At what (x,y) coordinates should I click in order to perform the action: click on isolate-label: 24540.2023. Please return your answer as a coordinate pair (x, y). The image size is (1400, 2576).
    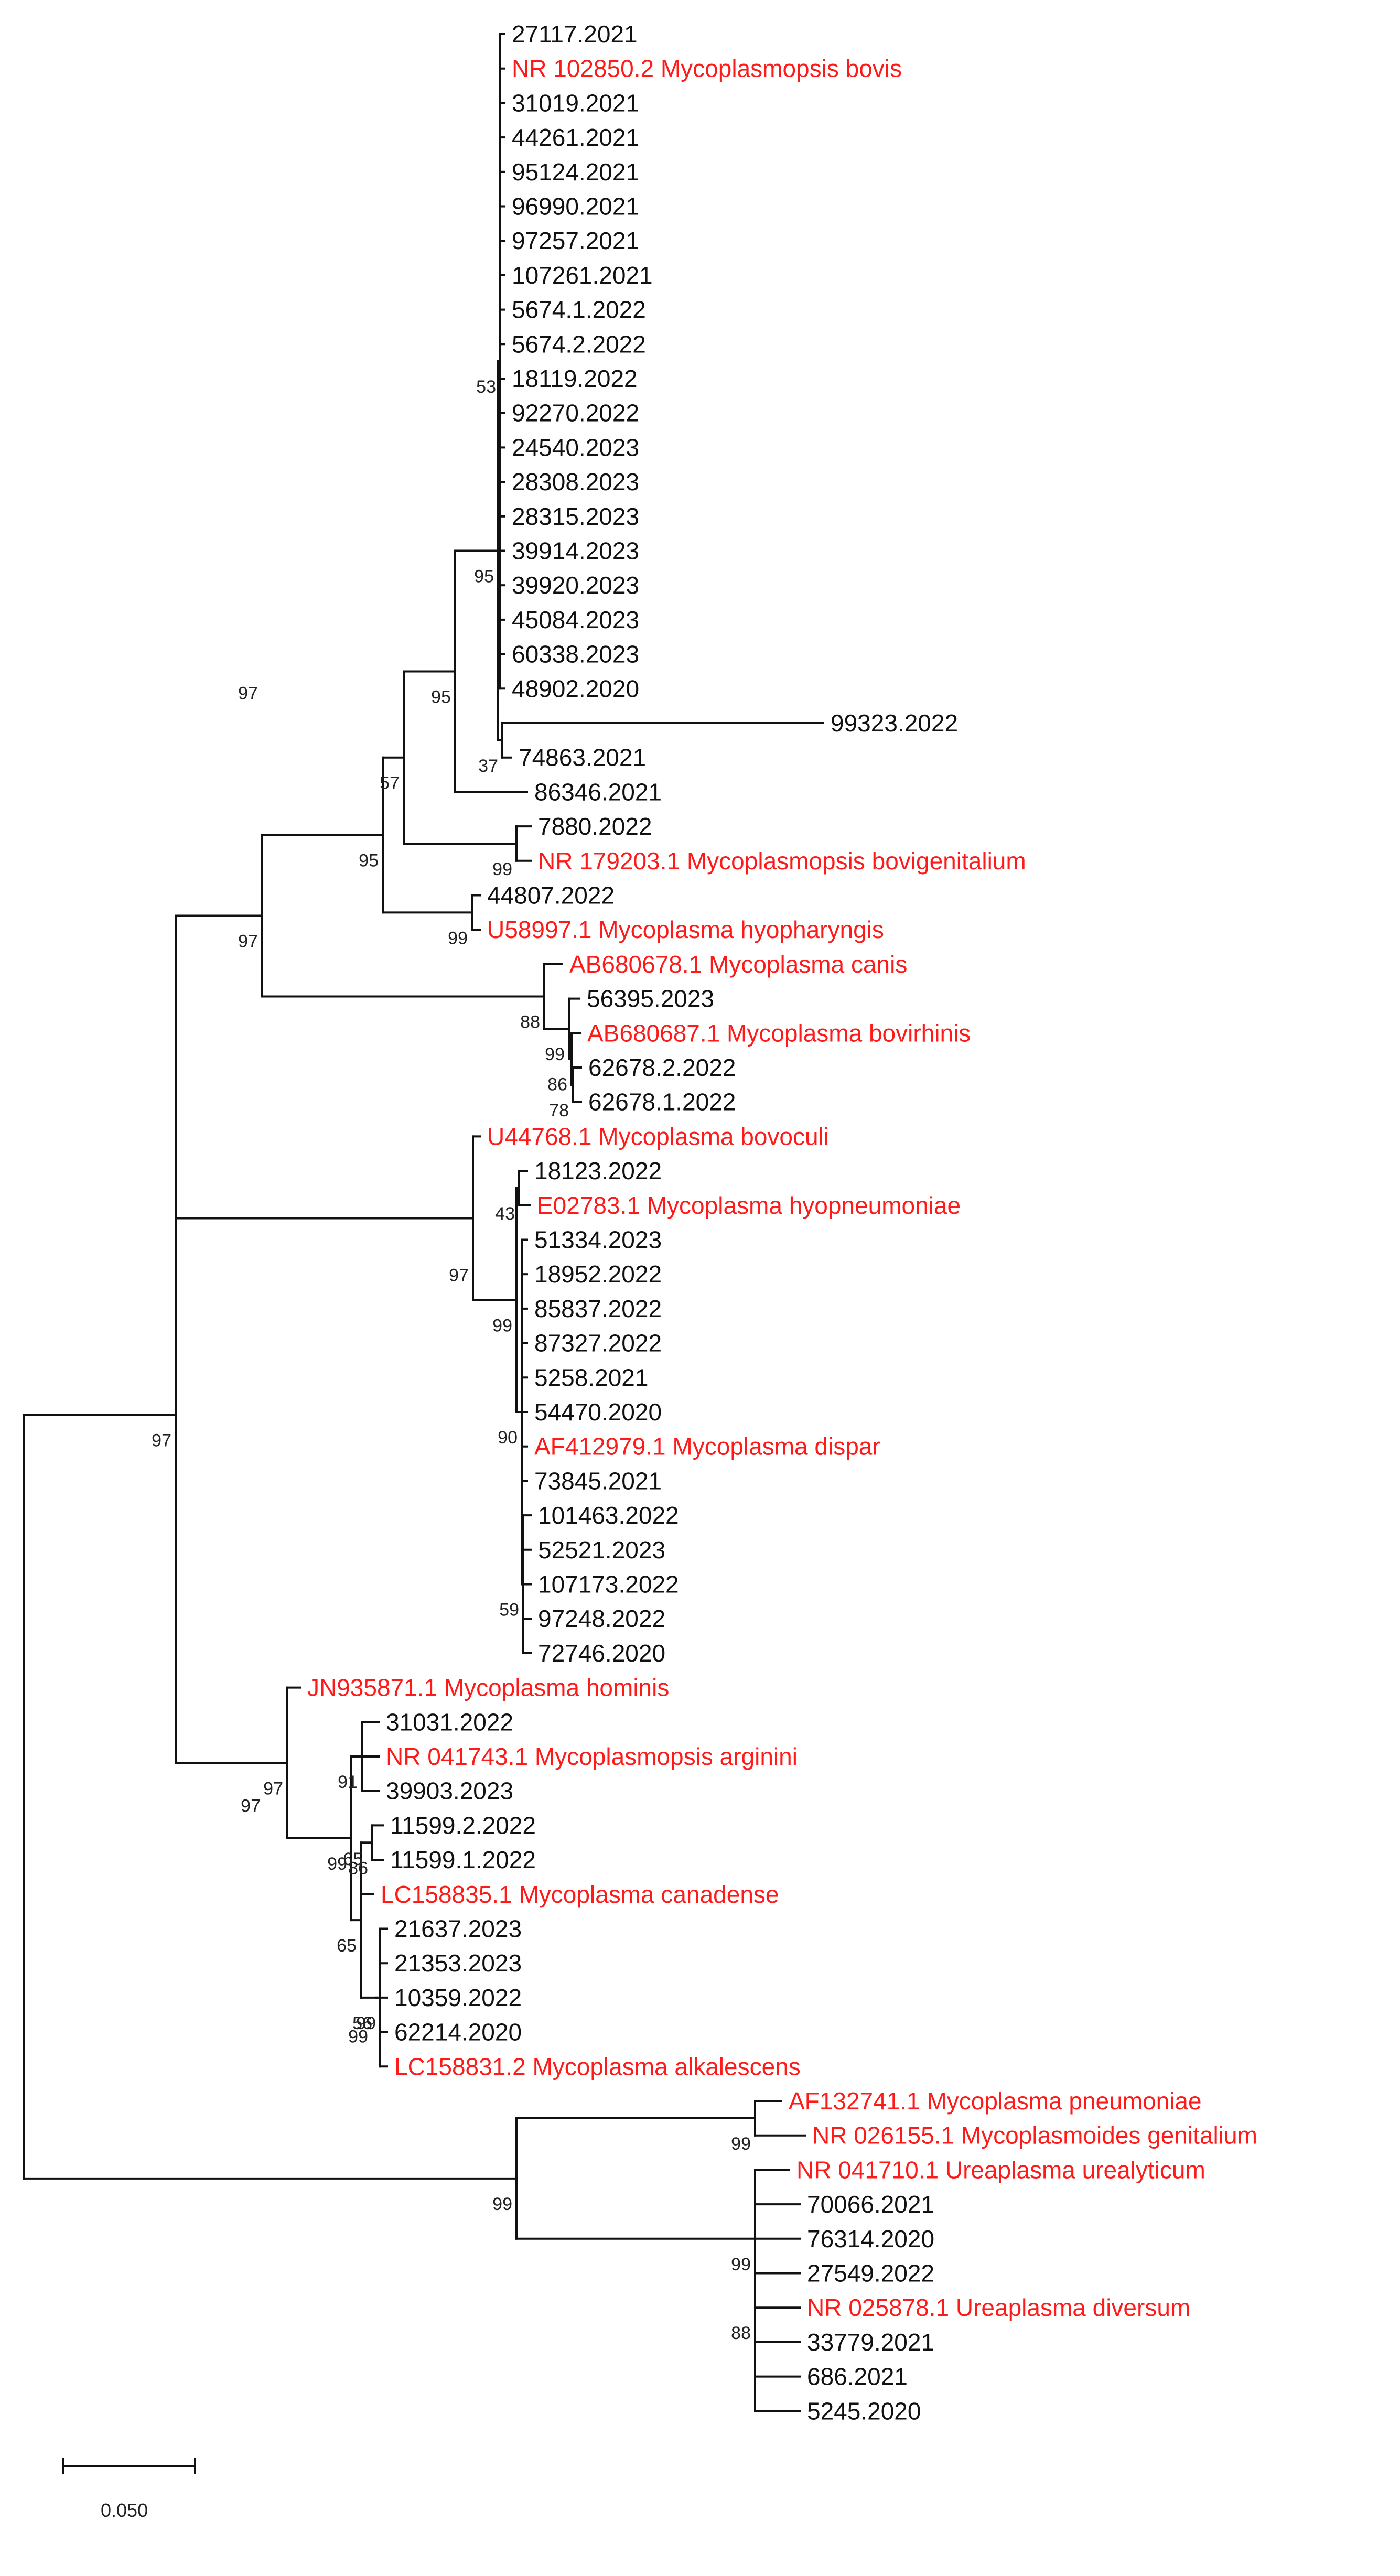
    Looking at the image, I should click on (575, 447).